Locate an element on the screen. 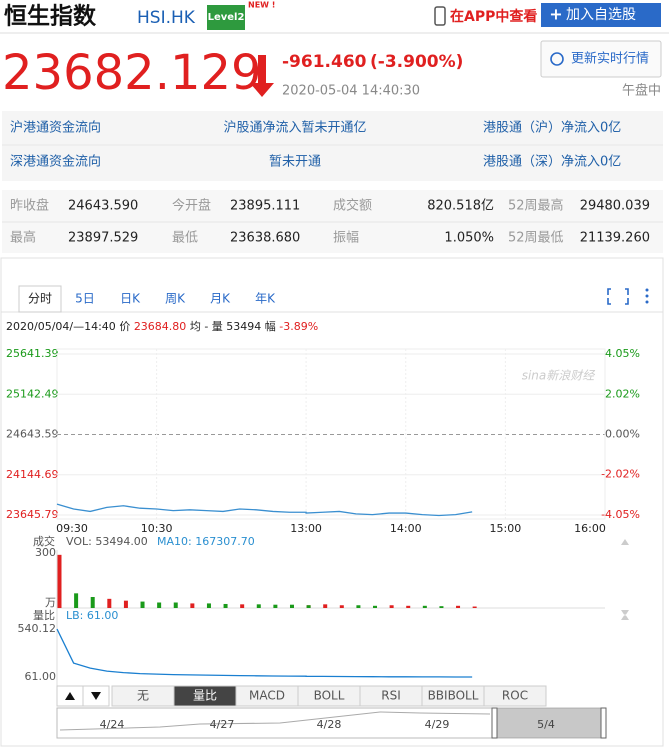 The width and height of the screenshot is (669, 752). indicator-tab: 量比 is located at coordinates (205, 696).